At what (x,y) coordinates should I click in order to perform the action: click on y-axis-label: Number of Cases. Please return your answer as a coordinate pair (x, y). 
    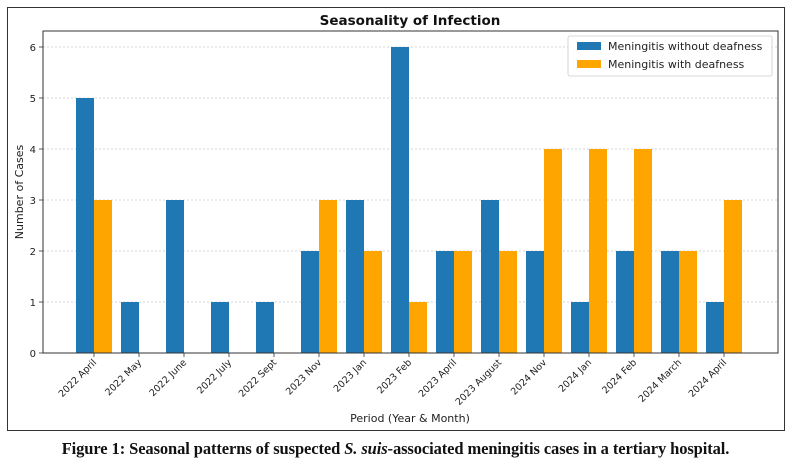
    Looking at the image, I should click on (19, 192).